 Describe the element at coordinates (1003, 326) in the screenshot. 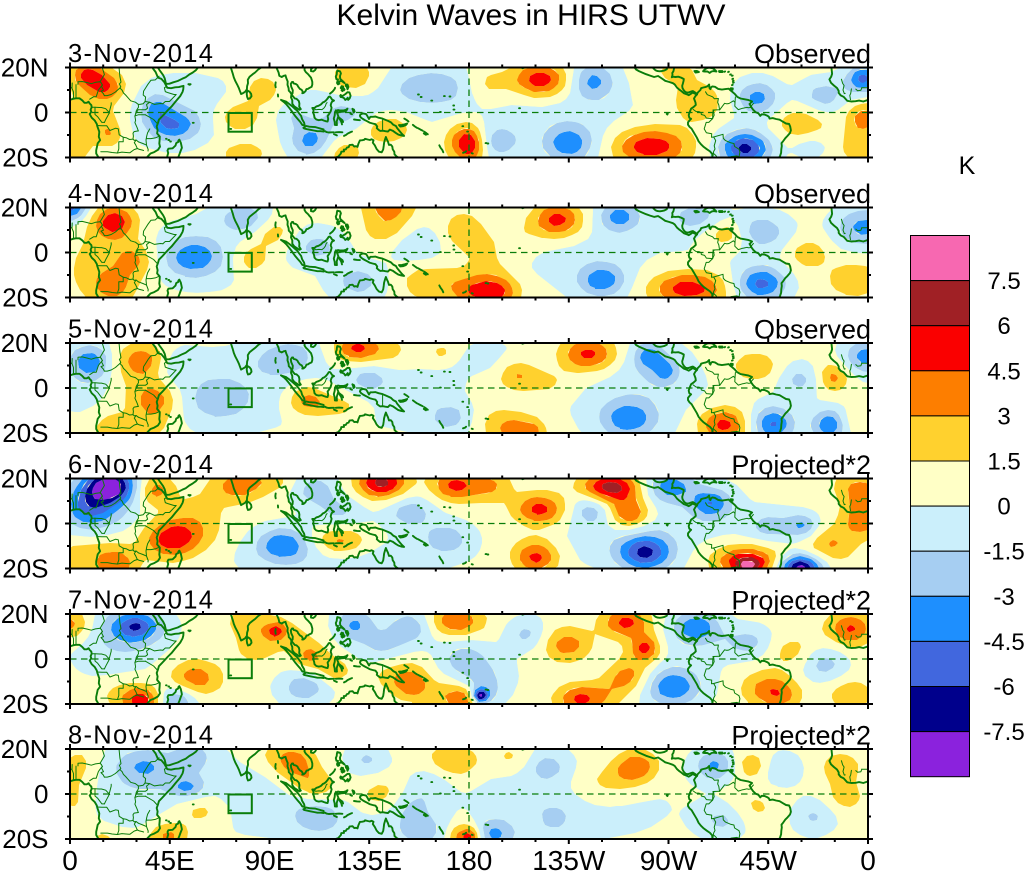

I see `svg-text: 6` at that location.